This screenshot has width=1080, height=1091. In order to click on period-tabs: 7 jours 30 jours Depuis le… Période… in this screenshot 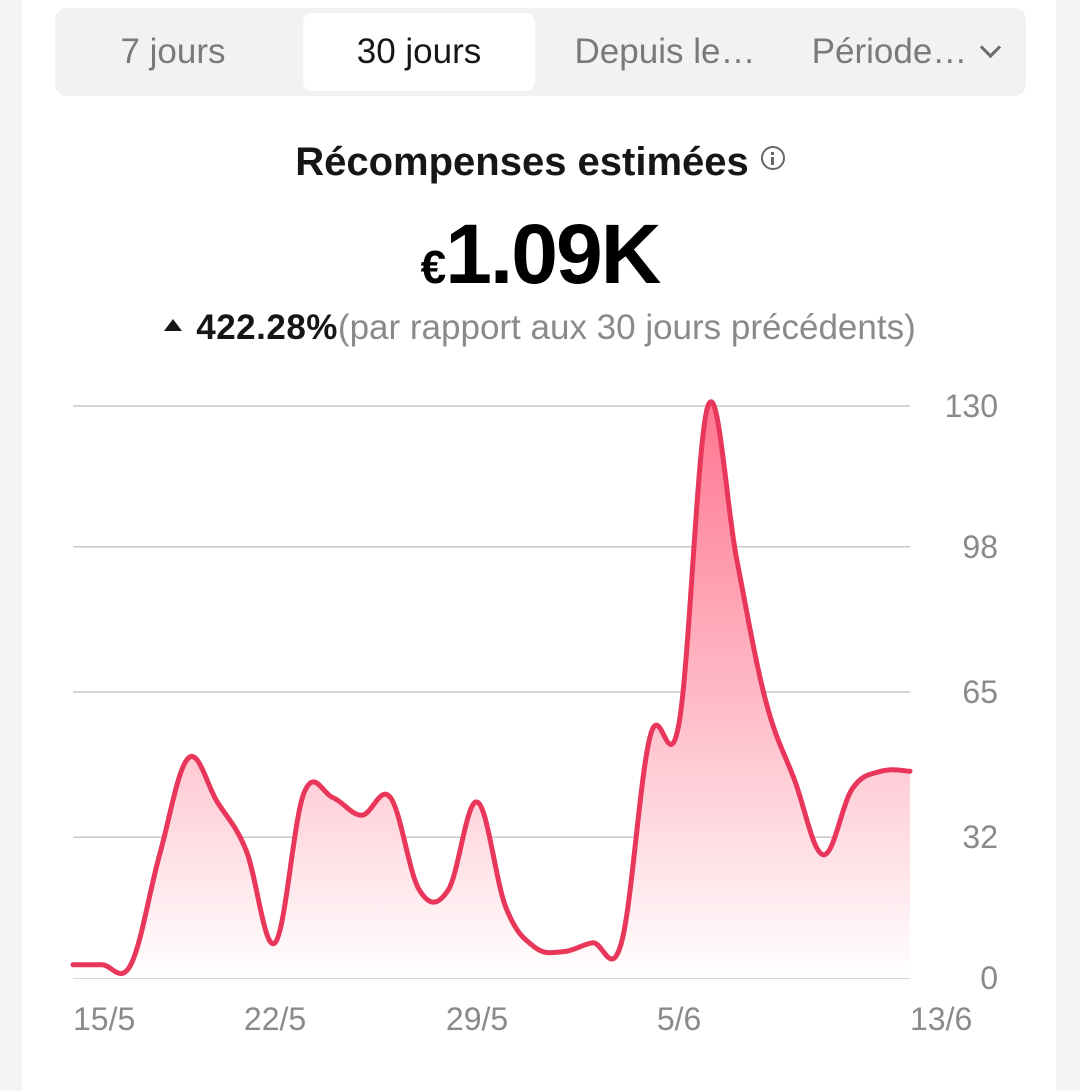, I will do `click(540, 52)`.